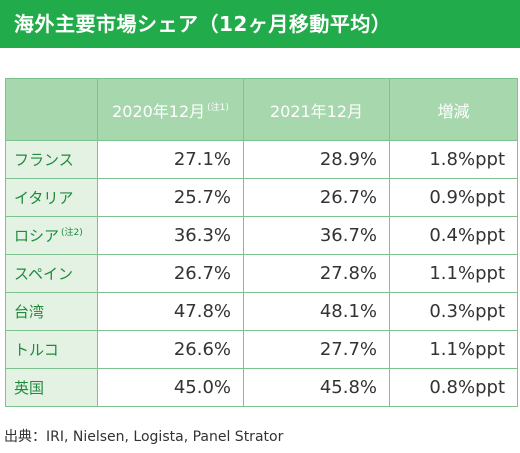  I want to click on table-row: 台湾 47.8% 48.1% 0.3%ppt, so click(261, 311).